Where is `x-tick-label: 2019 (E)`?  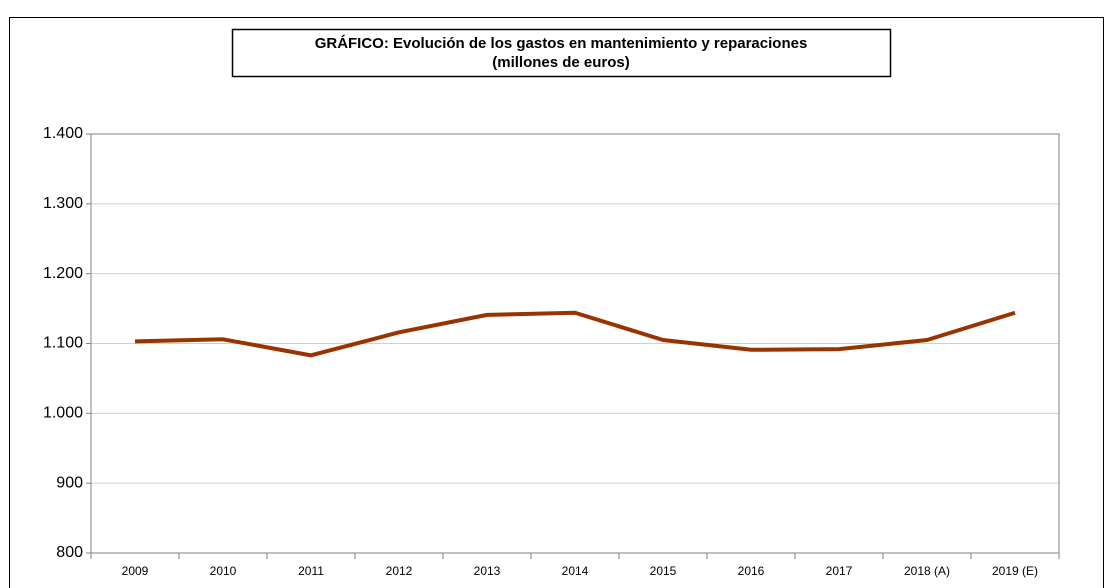
x-tick-label: 2019 (E) is located at coordinates (1015, 571).